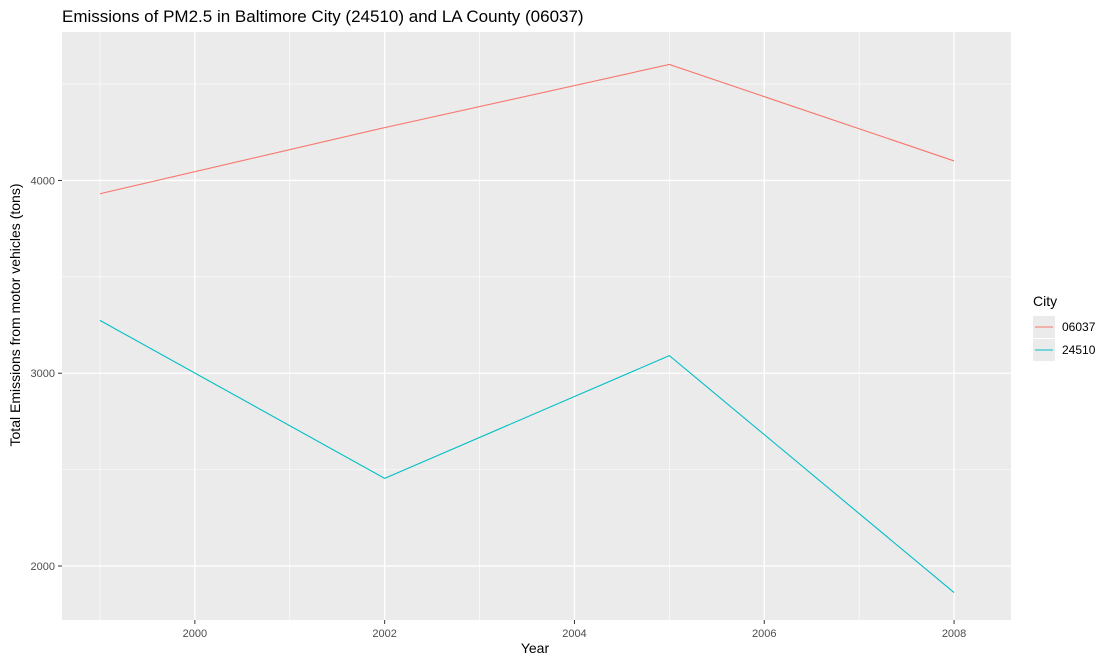 The image size is (1113, 664). What do you see at coordinates (574, 634) in the screenshot?
I see `x-tick-label: 2004` at bounding box center [574, 634].